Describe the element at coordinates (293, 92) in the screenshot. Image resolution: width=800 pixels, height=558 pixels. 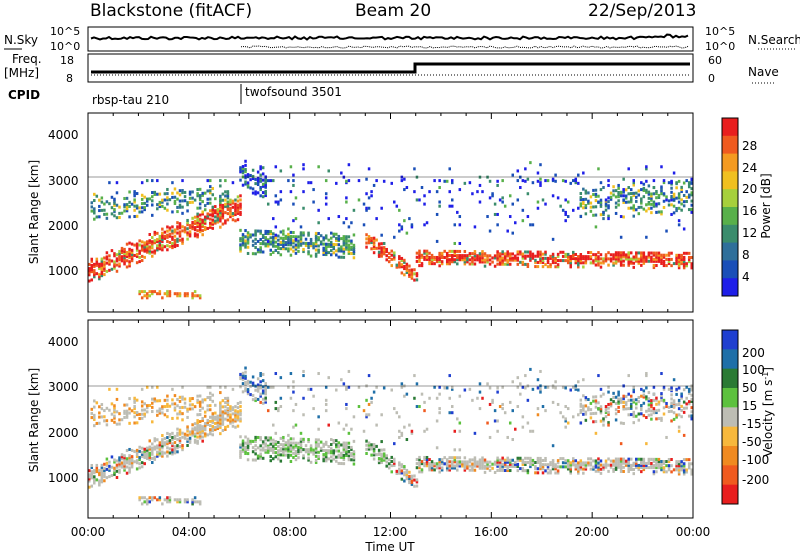
I see `cpid-mode-2: twofsound 3501` at that location.